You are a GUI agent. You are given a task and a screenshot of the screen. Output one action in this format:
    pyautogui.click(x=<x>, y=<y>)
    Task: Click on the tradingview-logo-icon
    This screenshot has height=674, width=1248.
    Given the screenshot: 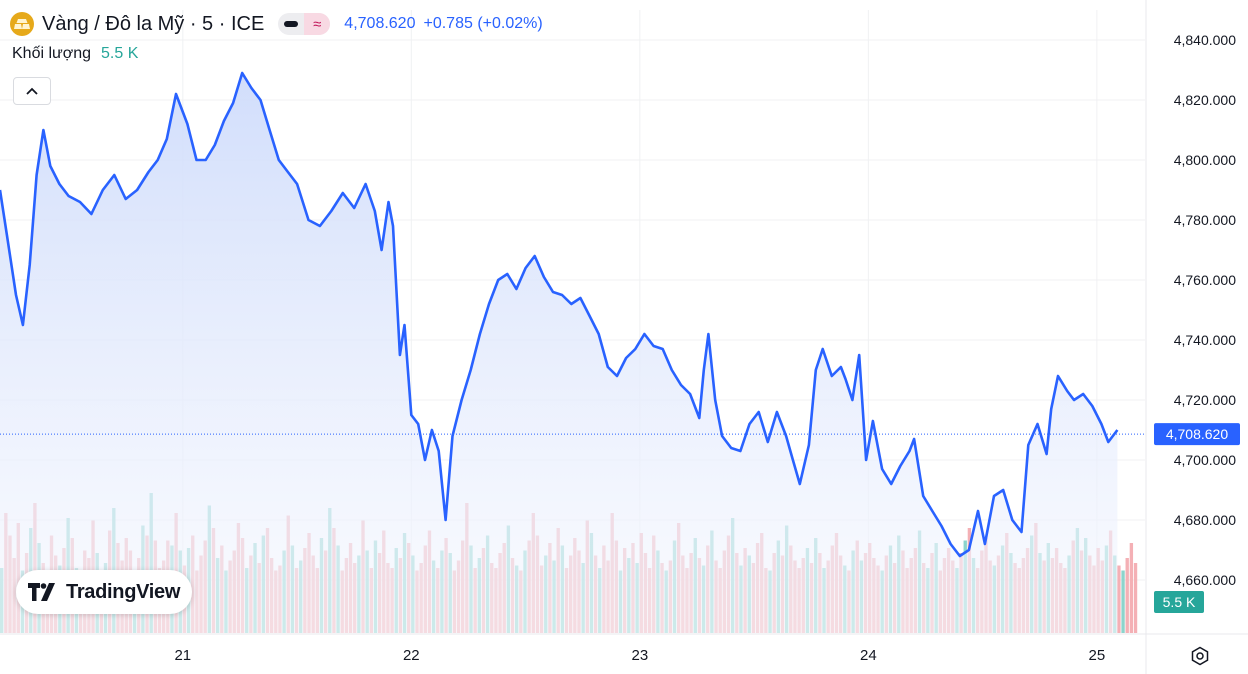 What is the action you would take?
    pyautogui.click(x=41, y=592)
    